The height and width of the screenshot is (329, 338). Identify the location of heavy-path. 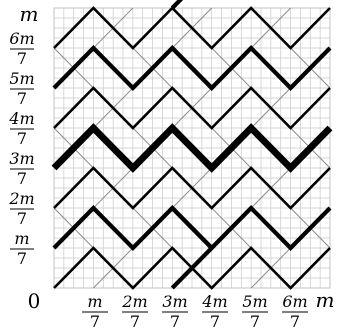
(192, 148).